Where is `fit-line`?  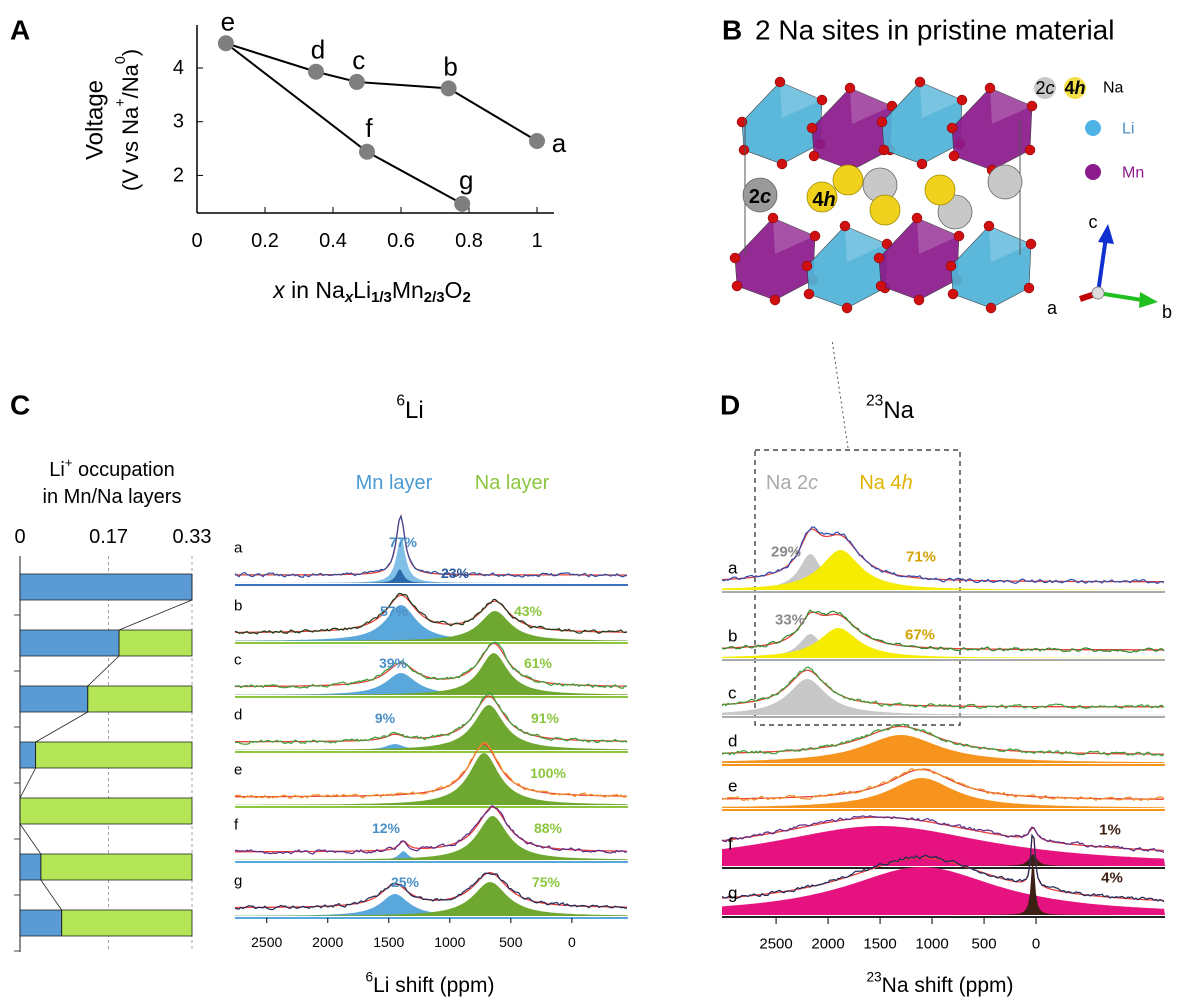
fit-line is located at coordinates (431, 665).